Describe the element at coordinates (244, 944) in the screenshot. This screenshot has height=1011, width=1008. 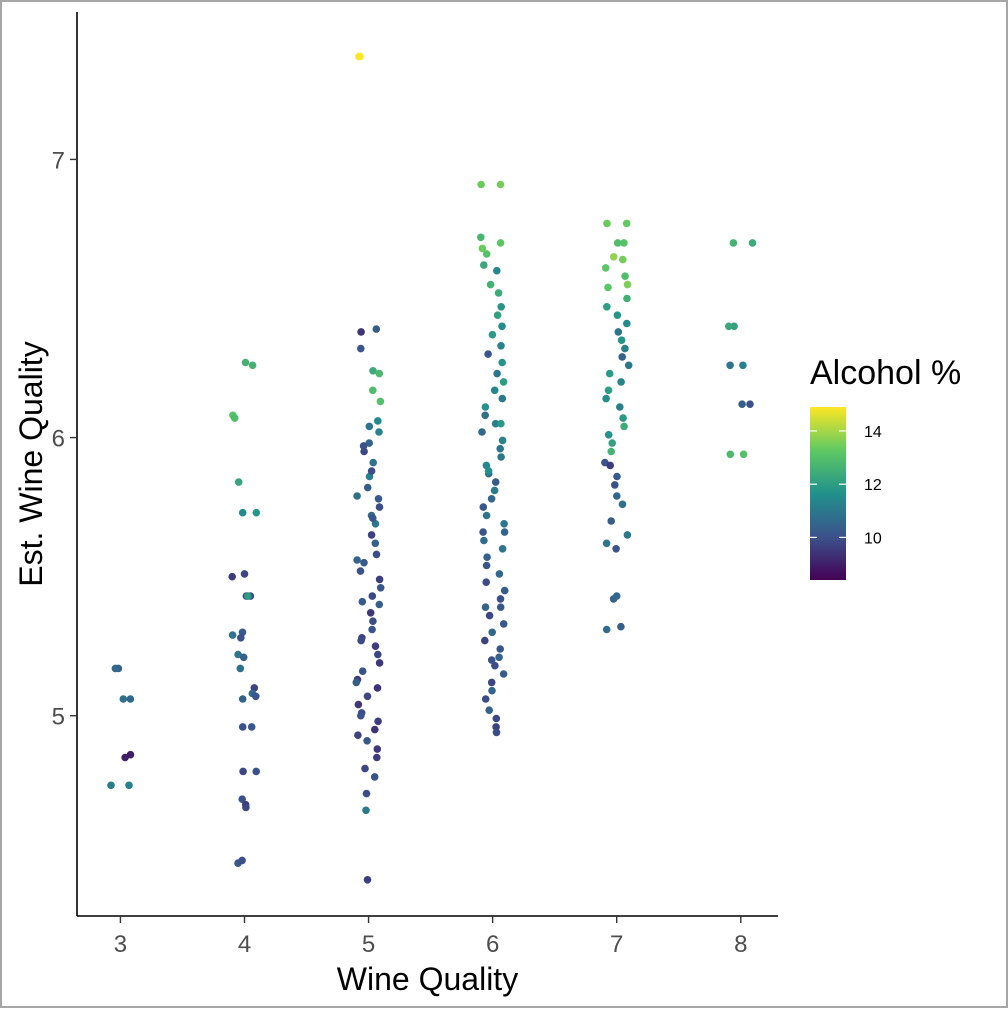
I see `x-tick-label: 4` at that location.